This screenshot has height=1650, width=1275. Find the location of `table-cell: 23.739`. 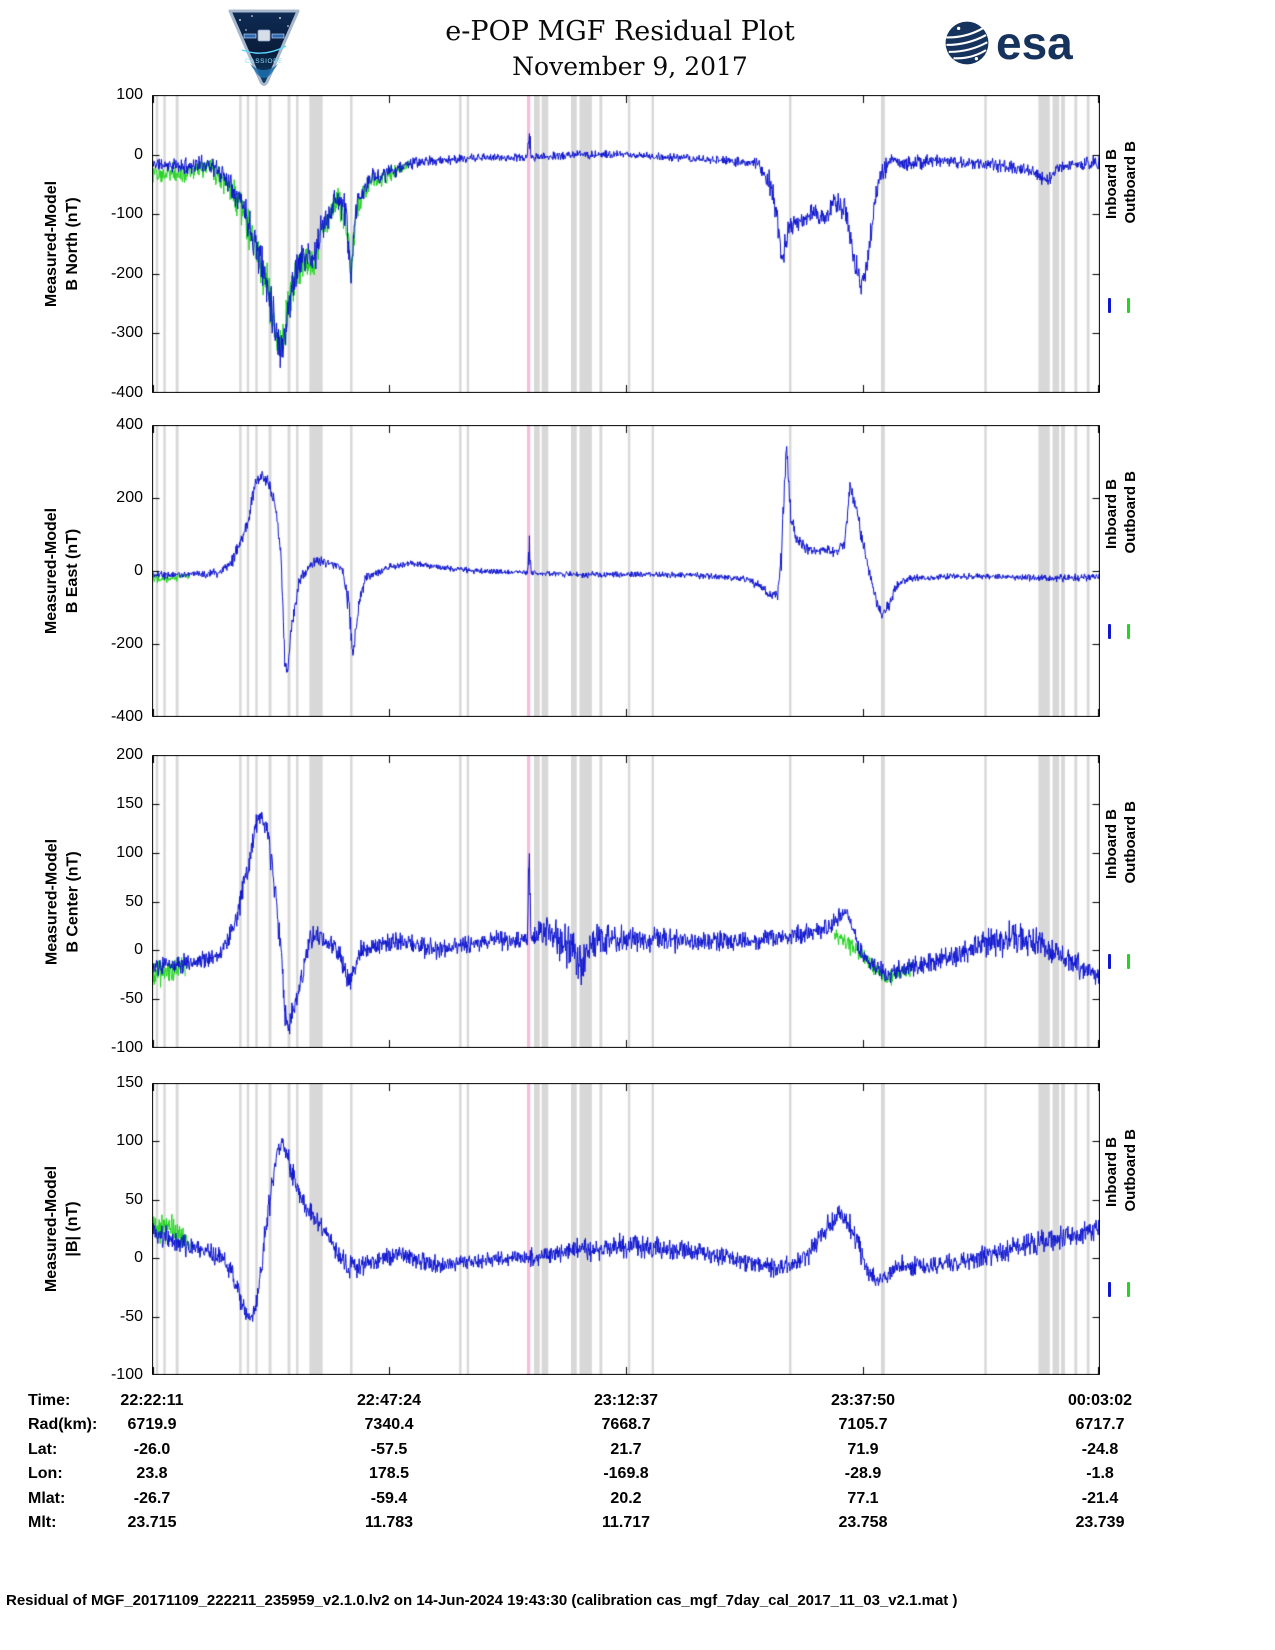

table-cell: 23.739 is located at coordinates (1100, 1522).